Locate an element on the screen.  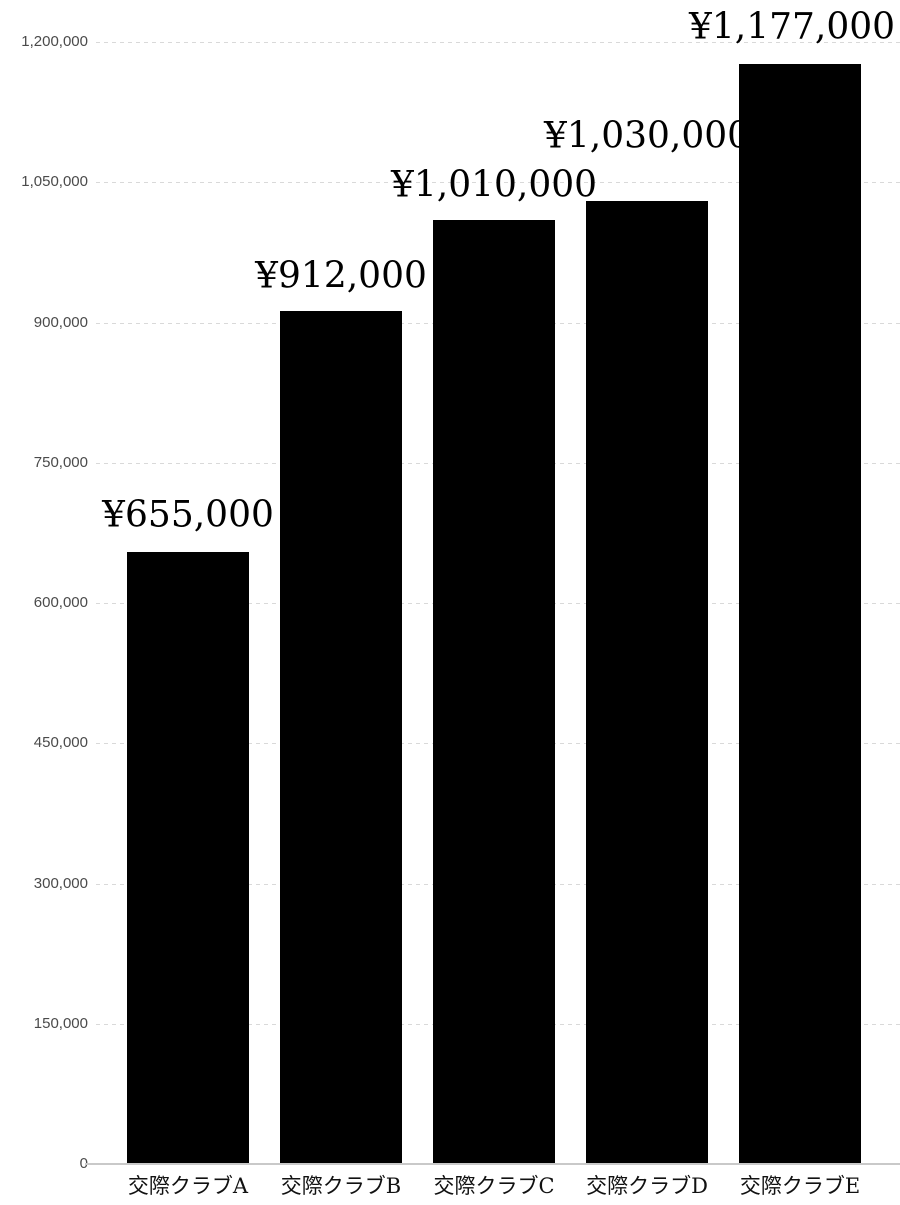
x-axis-category-label: 交際クラブC is located at coordinates (494, 1186).